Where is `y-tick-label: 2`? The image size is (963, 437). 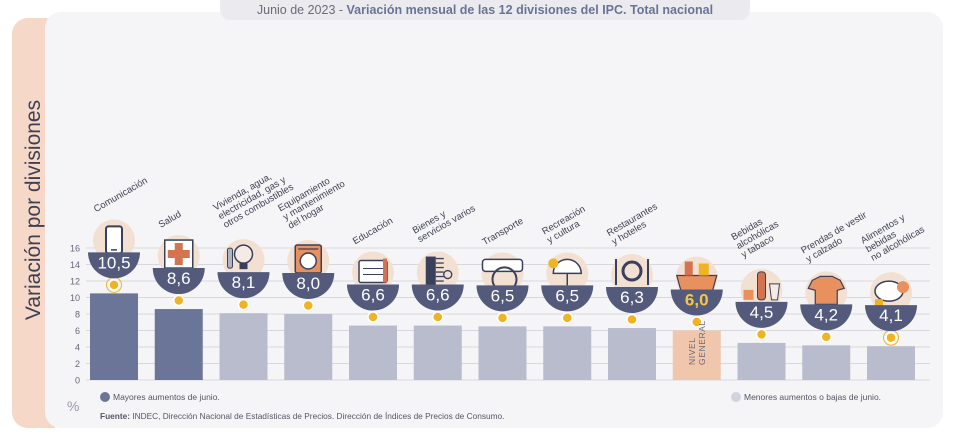
y-tick-label: 2 is located at coordinates (77, 364).